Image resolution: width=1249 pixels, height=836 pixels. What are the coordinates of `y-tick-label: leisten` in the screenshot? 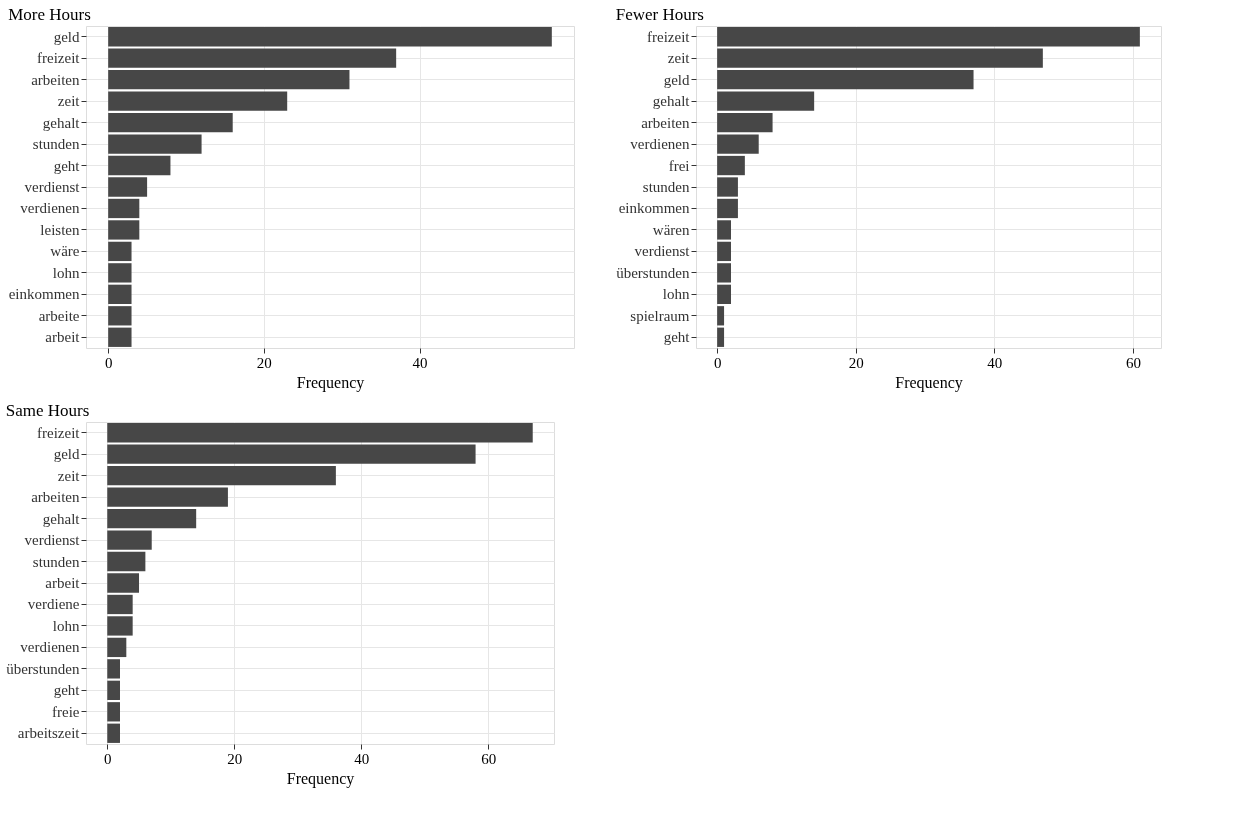 It's located at (60, 229).